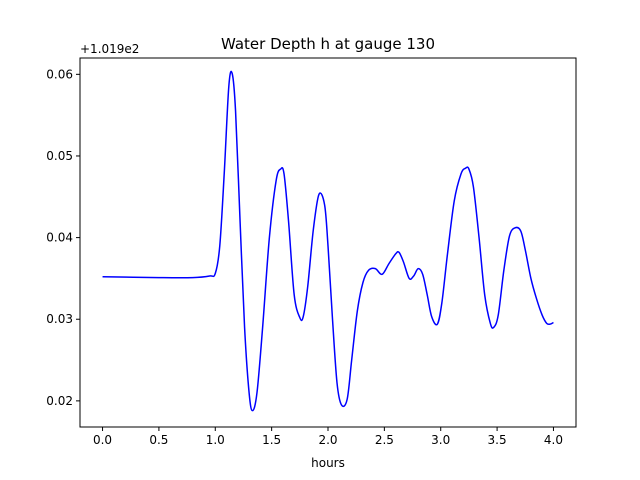 This screenshot has width=640, height=480. What do you see at coordinates (553, 440) in the screenshot?
I see `x-tick-label: 4.0` at bounding box center [553, 440].